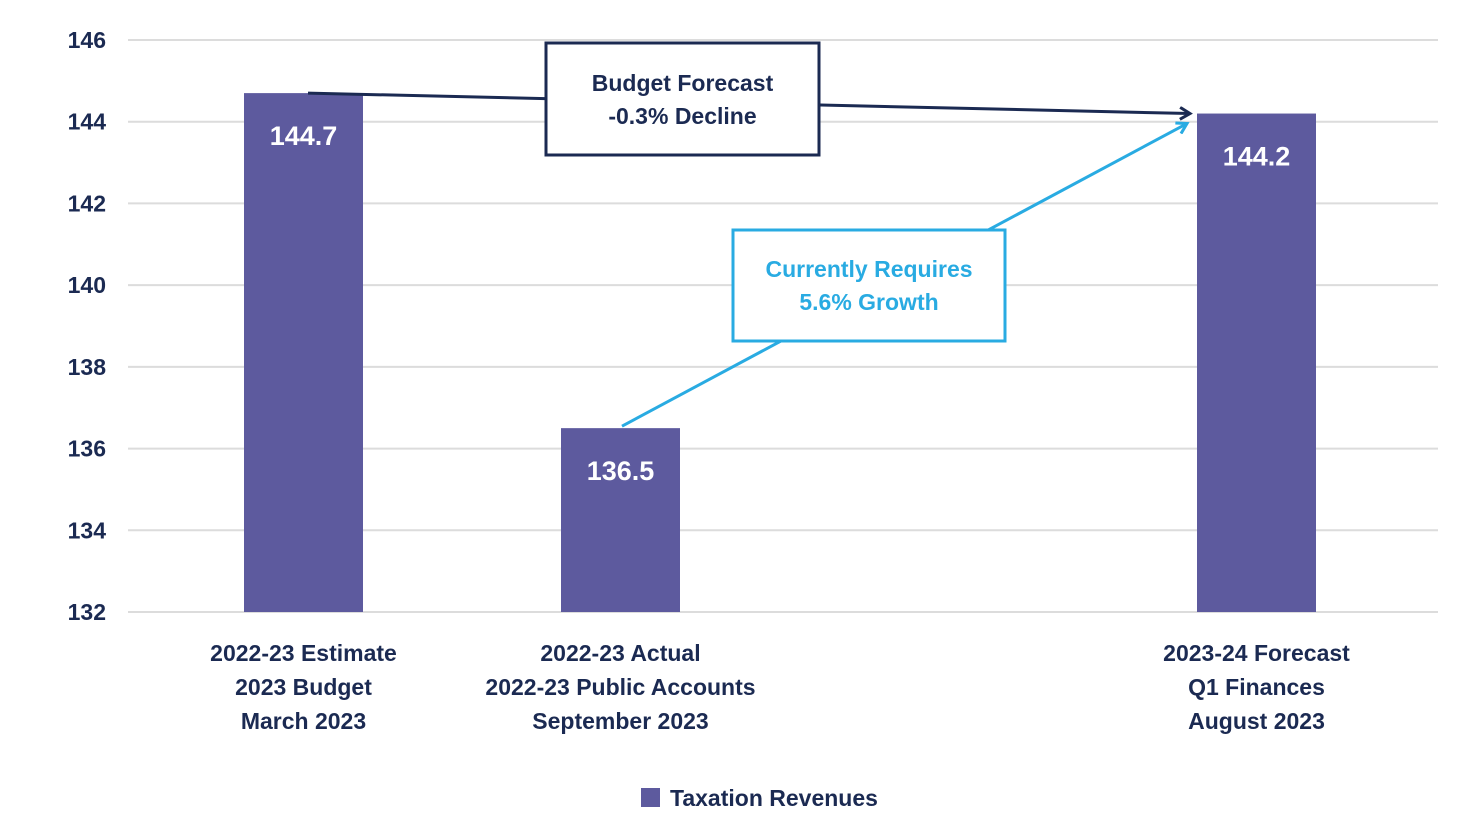 Image resolution: width=1477 pixels, height=824 pixels. Describe the element at coordinates (87, 40) in the screenshot. I see `y-tick-label: 146` at that location.